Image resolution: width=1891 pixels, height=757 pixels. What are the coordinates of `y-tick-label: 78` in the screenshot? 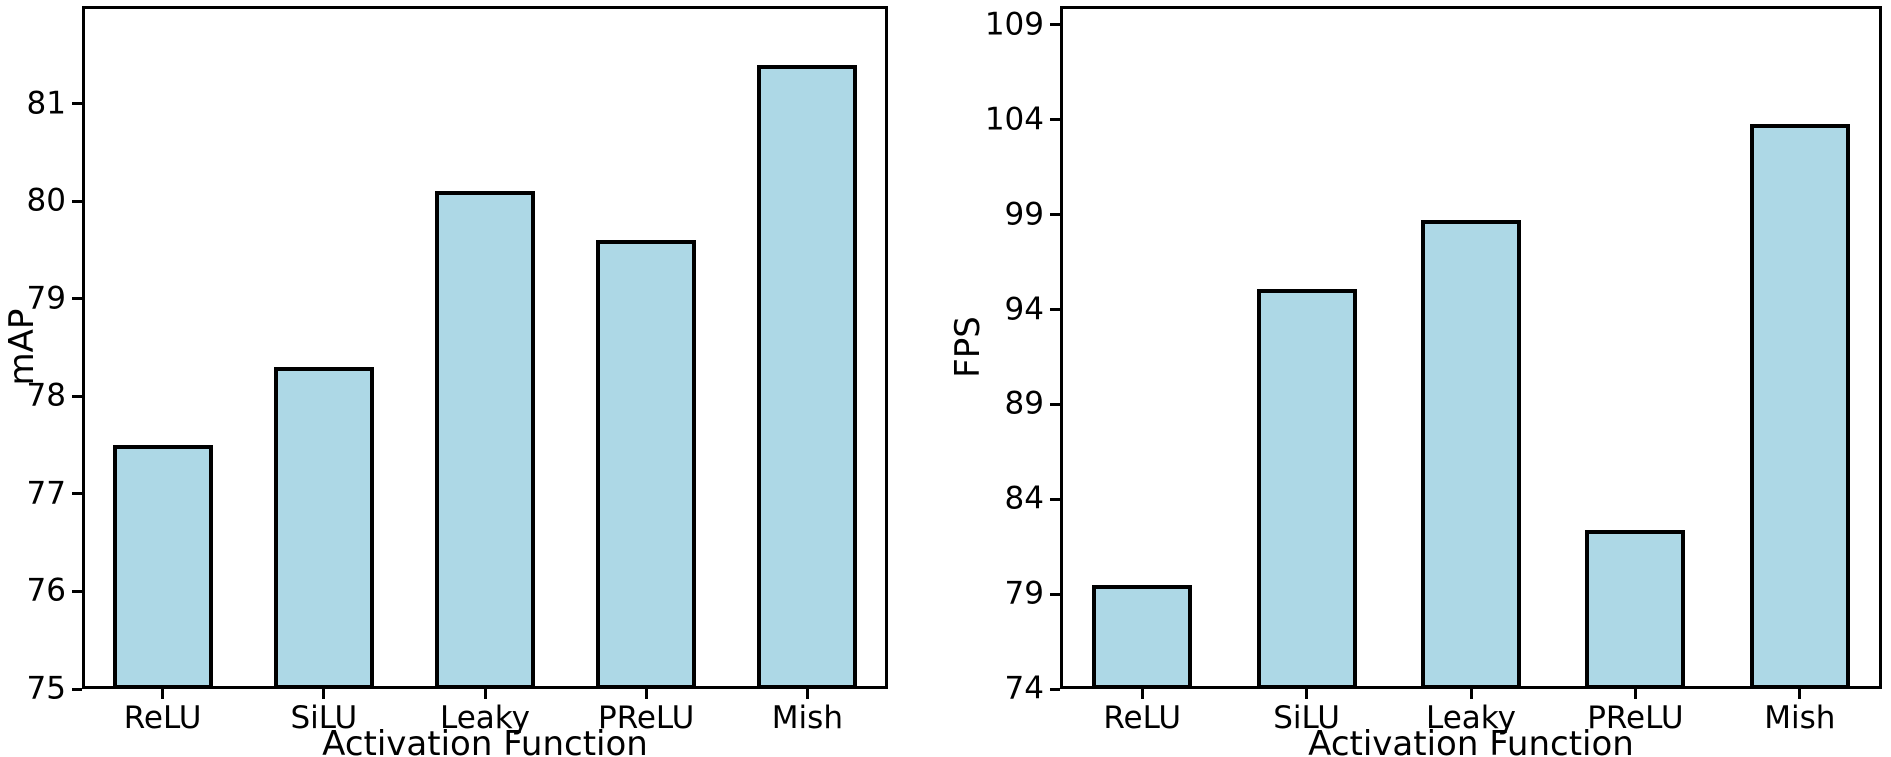 It's located at (46, 395).